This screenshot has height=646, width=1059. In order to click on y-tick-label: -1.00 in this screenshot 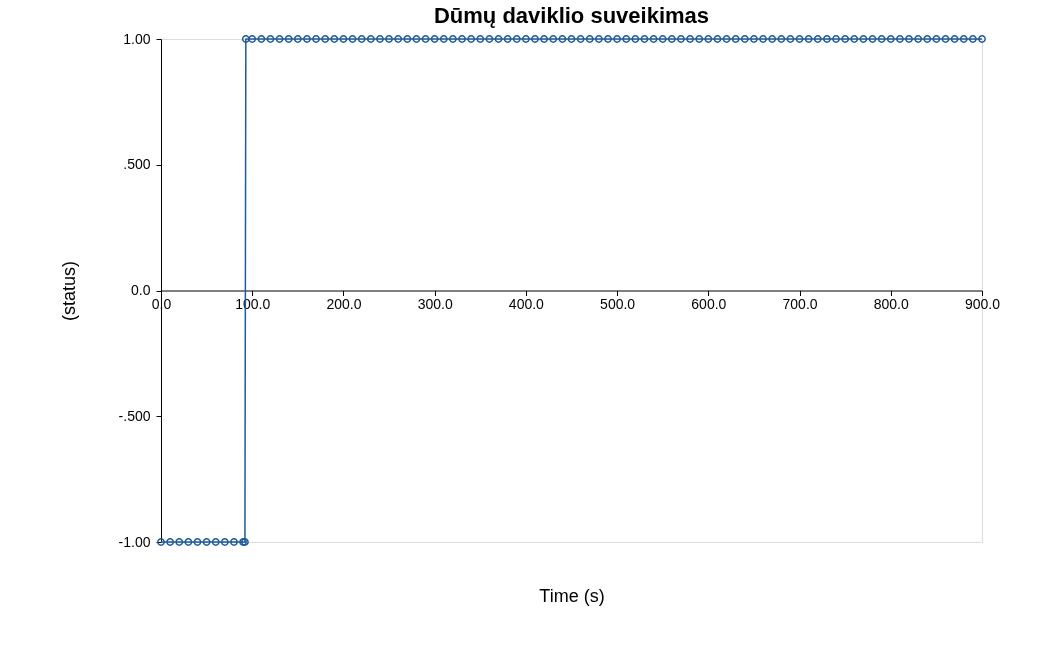, I will do `click(134, 541)`.